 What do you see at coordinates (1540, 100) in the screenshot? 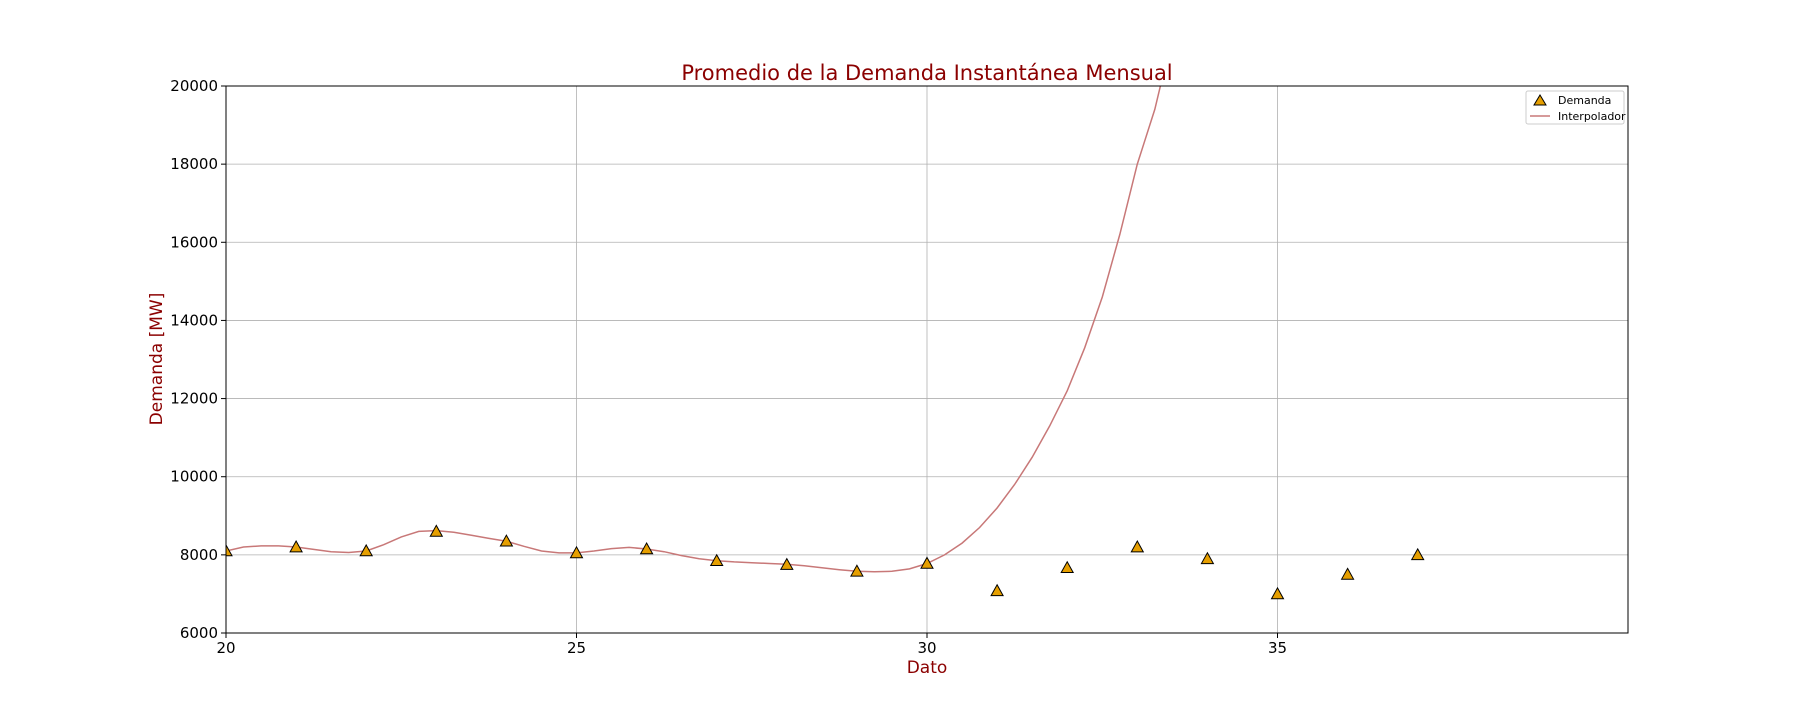
I see `legend-demand-marker-icon` at bounding box center [1540, 100].